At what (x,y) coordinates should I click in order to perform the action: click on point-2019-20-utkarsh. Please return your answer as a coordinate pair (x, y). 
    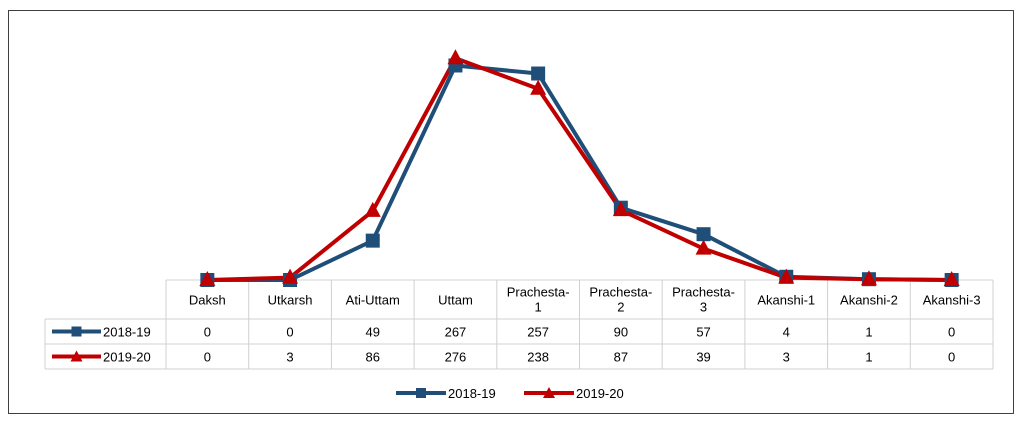
    Looking at the image, I should click on (290, 276).